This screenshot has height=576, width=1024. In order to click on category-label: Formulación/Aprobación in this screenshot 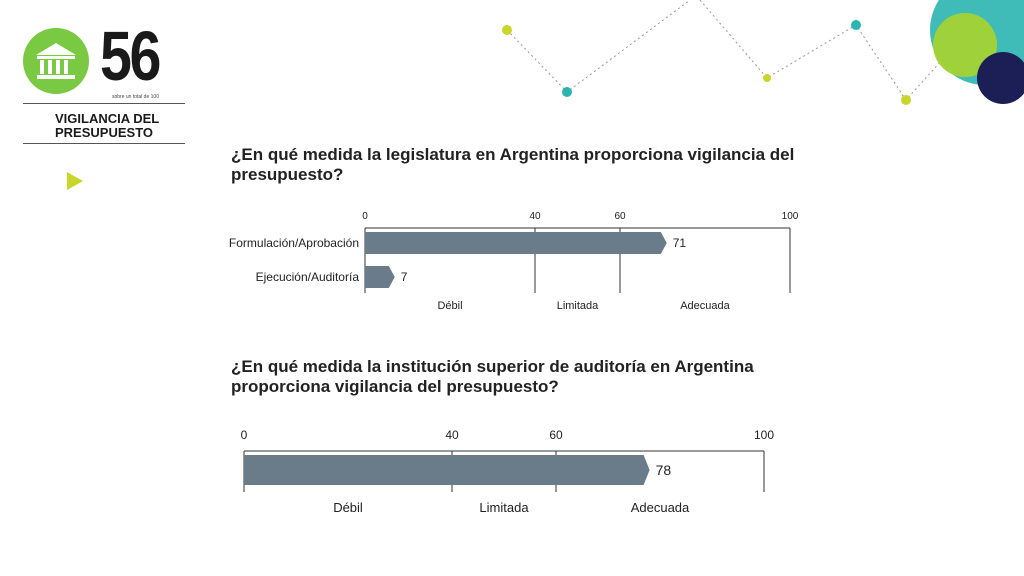, I will do `click(294, 243)`.